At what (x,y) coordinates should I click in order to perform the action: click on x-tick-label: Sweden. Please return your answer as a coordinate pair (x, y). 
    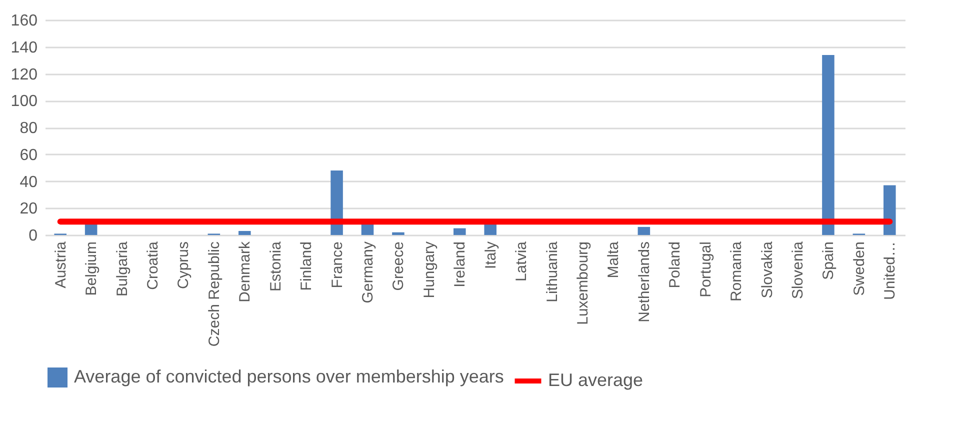
    Looking at the image, I should click on (859, 269).